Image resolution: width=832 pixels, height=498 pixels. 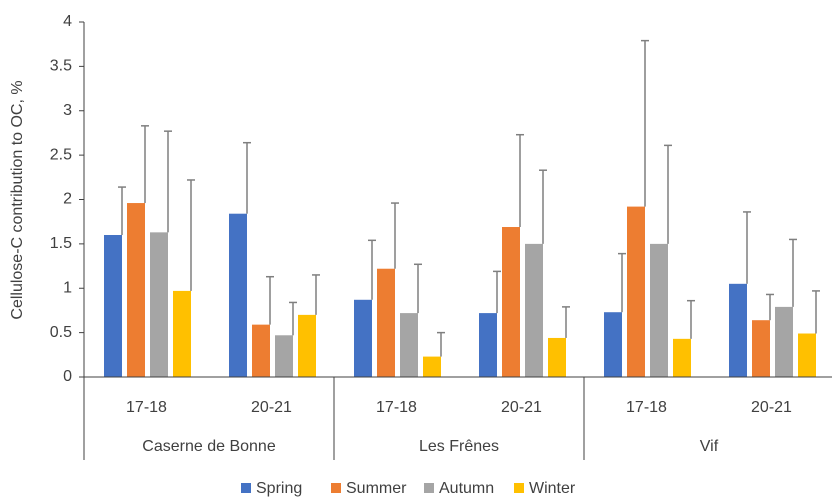 I want to click on y-tick-label: 4, so click(x=67, y=21).